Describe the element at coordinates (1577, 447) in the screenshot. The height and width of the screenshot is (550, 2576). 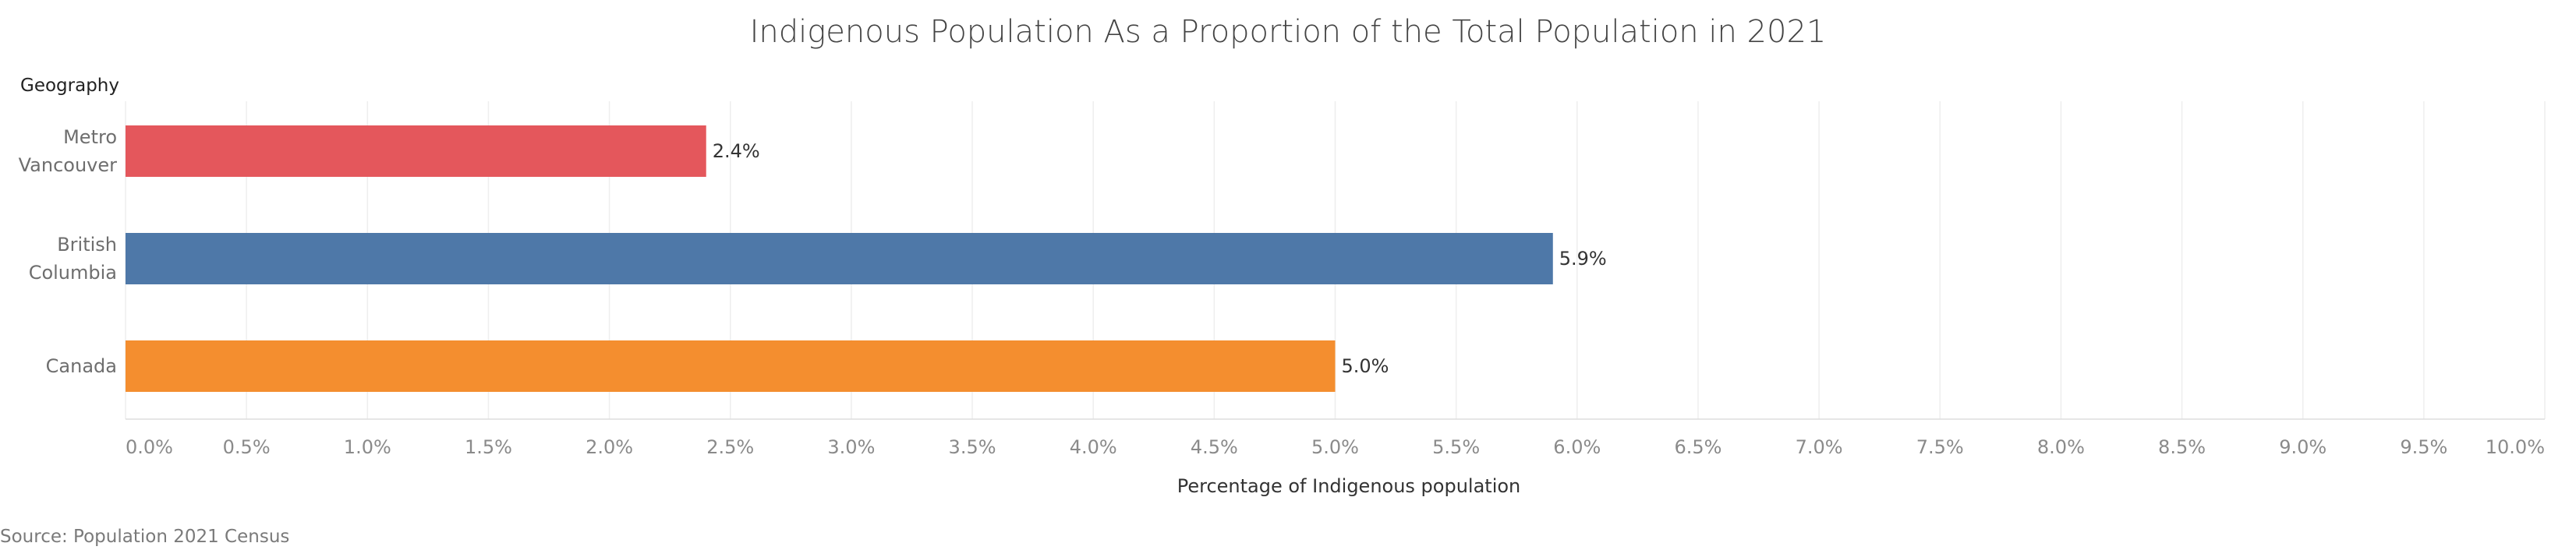
I see `x-tick-label: 6.0%` at that location.